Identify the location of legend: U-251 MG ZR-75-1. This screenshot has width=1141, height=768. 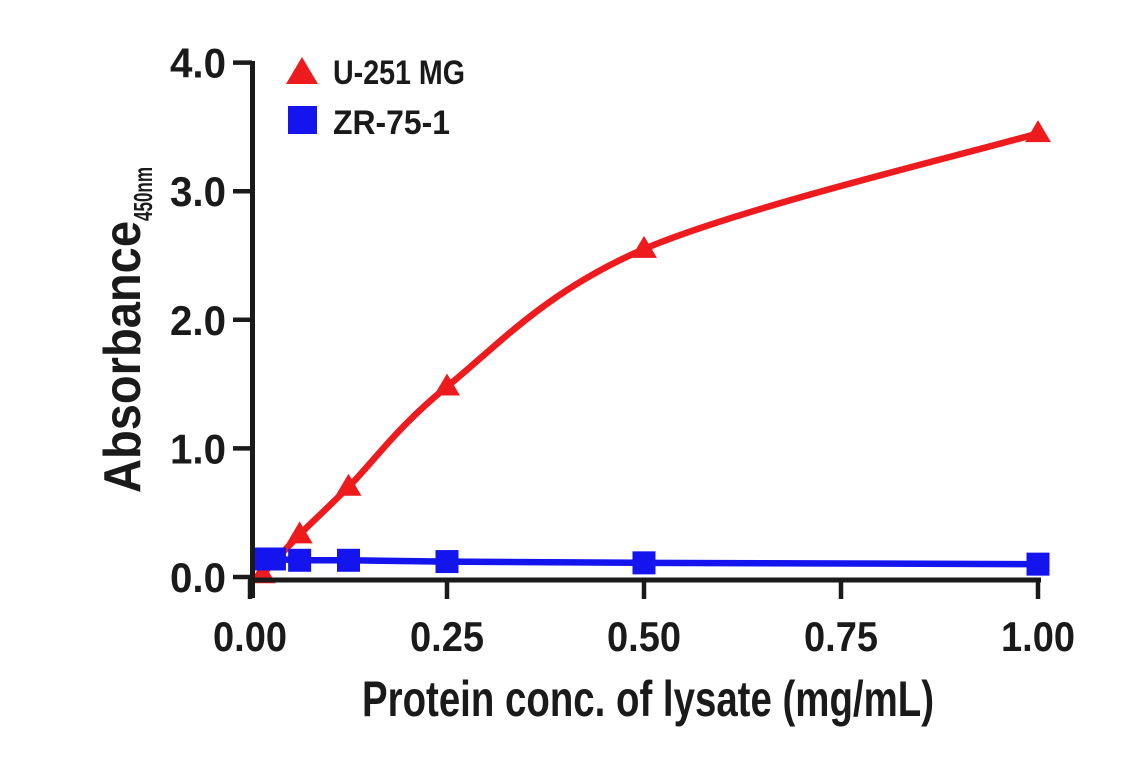
(375, 98).